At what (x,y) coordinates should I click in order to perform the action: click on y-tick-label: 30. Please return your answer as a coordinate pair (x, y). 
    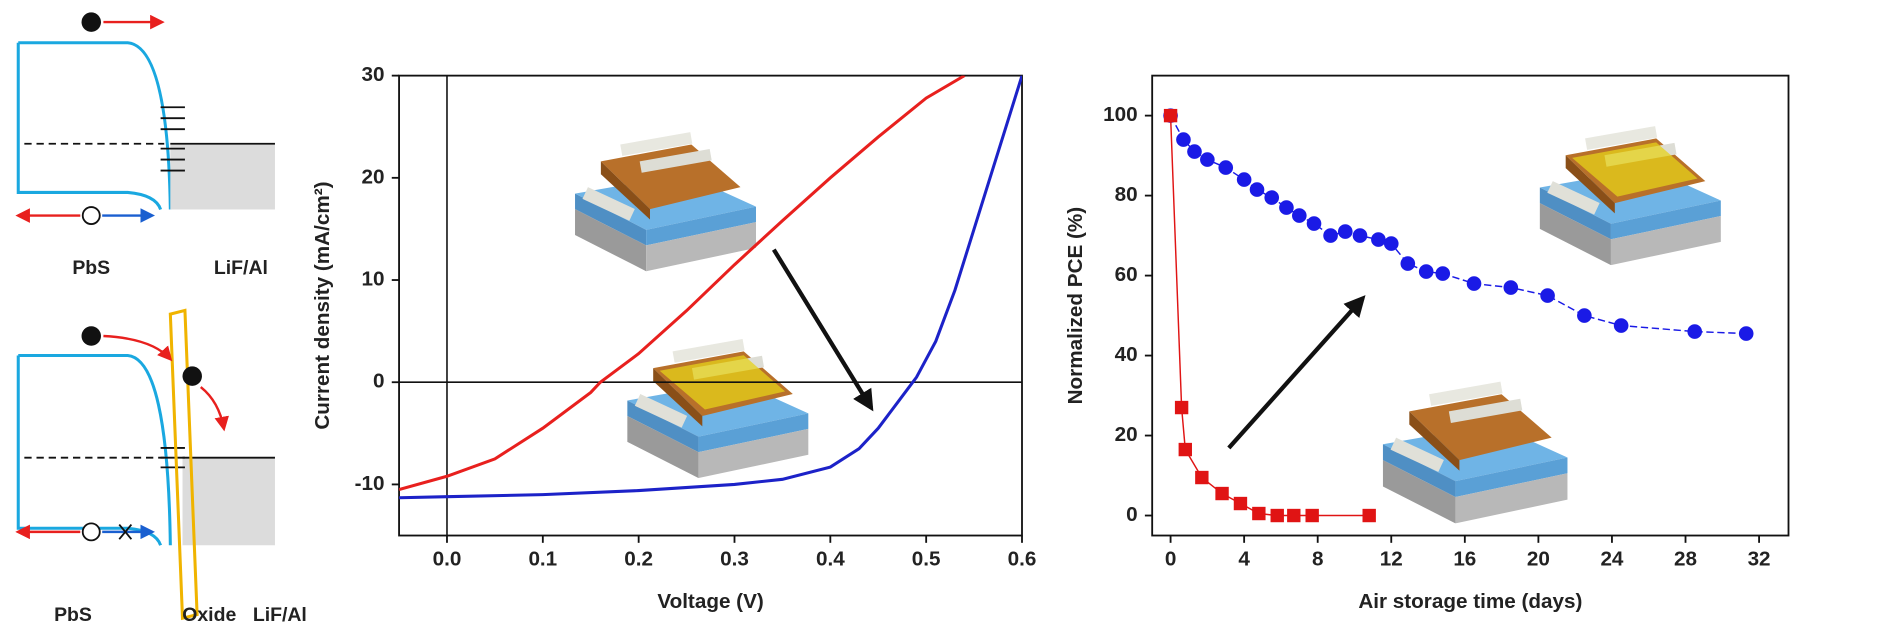
    Looking at the image, I should click on (372, 74).